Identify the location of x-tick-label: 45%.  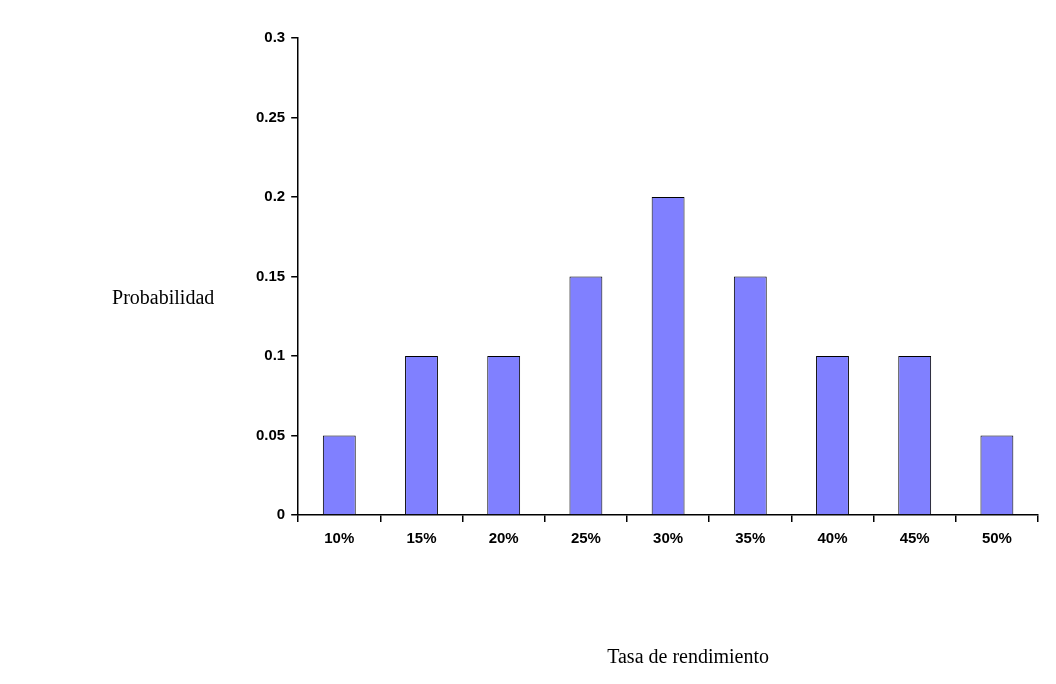
(914, 538).